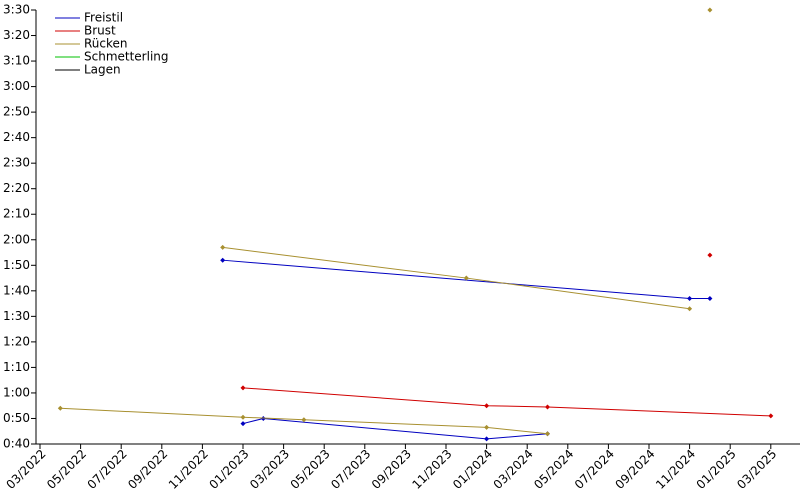  I want to click on x-tick-label: 09/2024, so click(634, 469).